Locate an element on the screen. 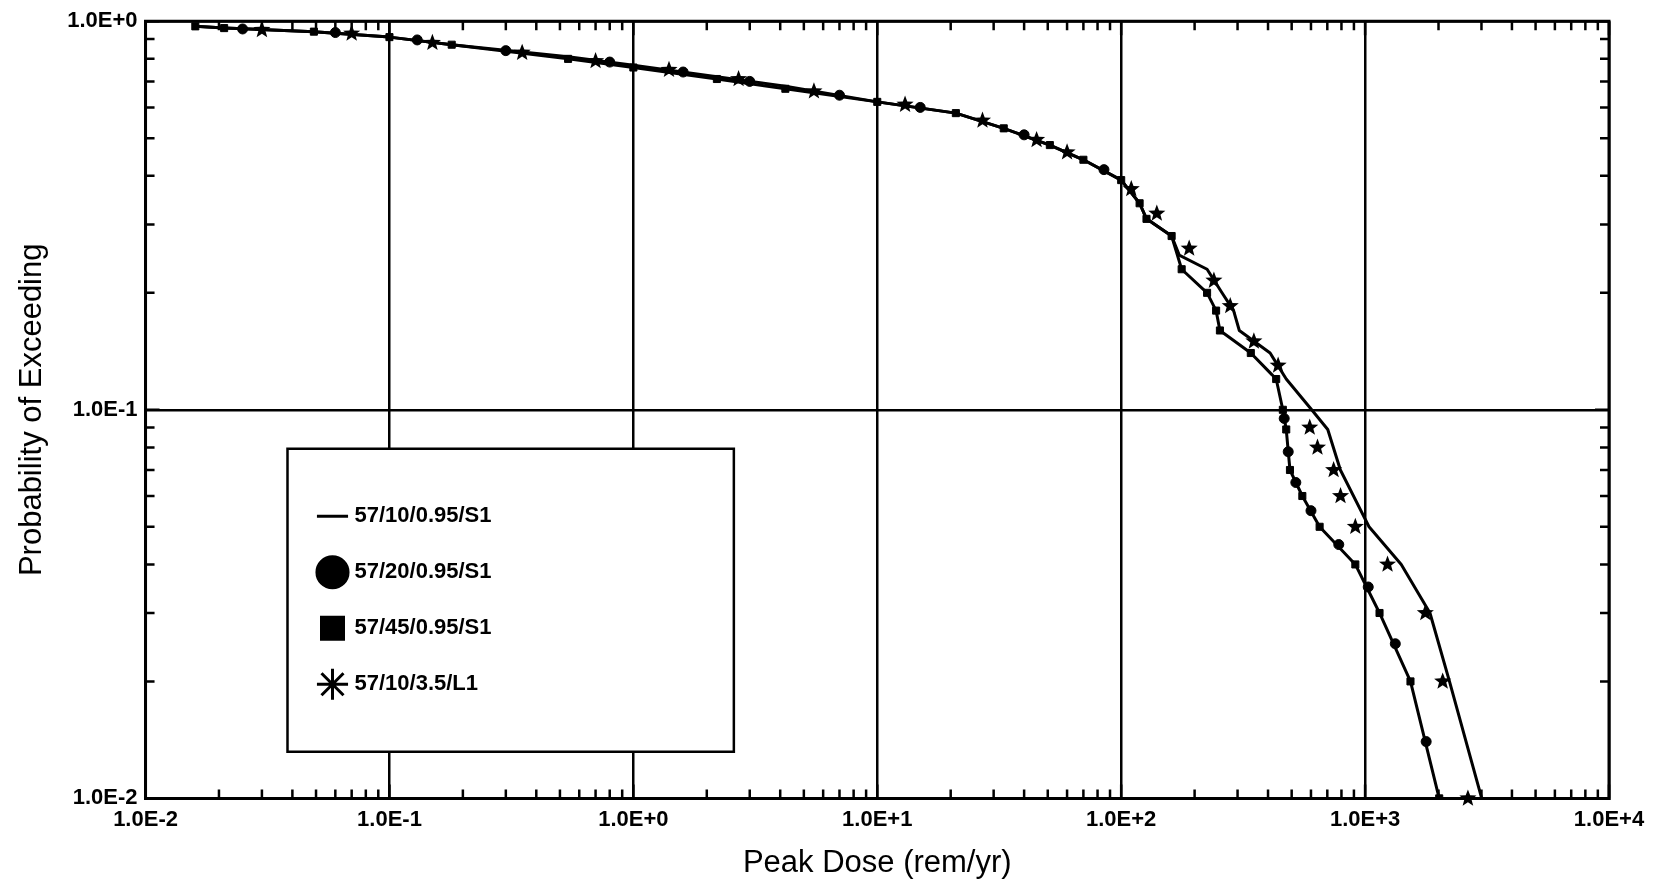 The width and height of the screenshot is (1671, 896). x-axis-title: Peak Dose (rem/yr) is located at coordinates (877, 861).